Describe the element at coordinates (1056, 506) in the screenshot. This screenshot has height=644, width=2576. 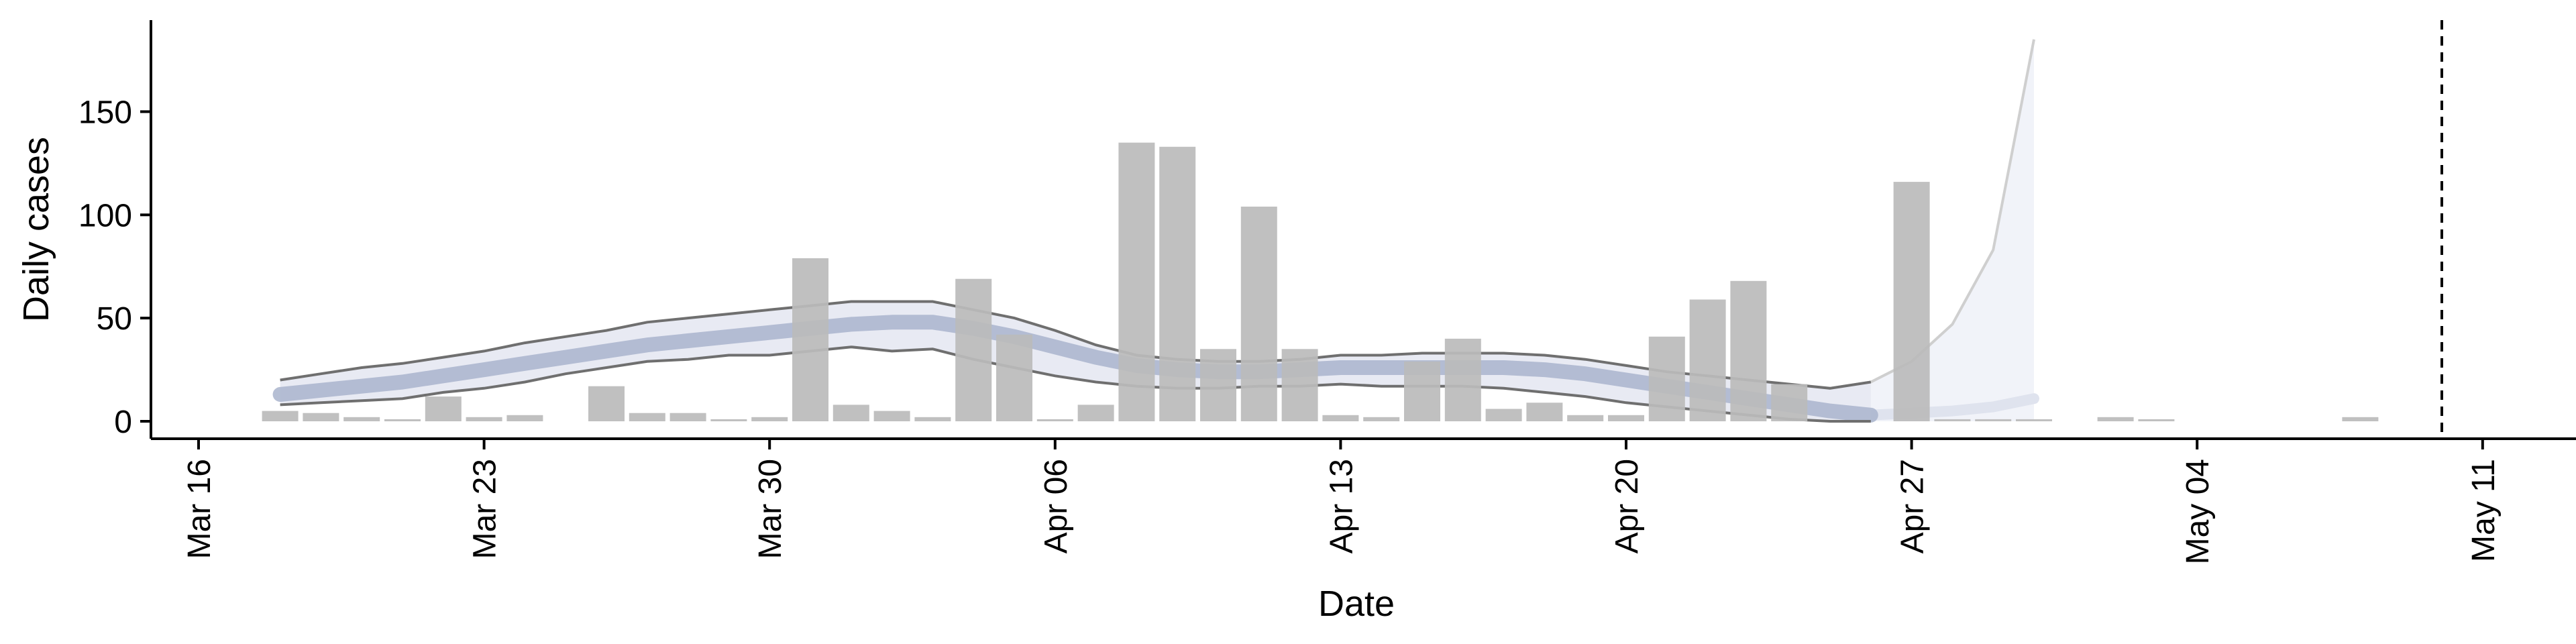
I see `x-tick-label: Apr 06` at that location.